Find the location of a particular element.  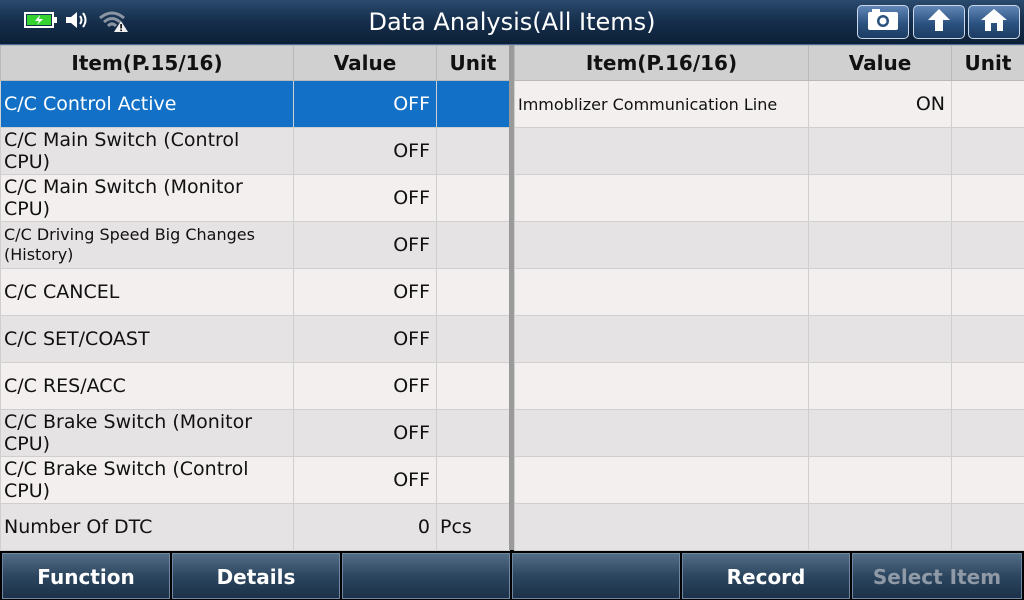

home-button is located at coordinates (994, 22).